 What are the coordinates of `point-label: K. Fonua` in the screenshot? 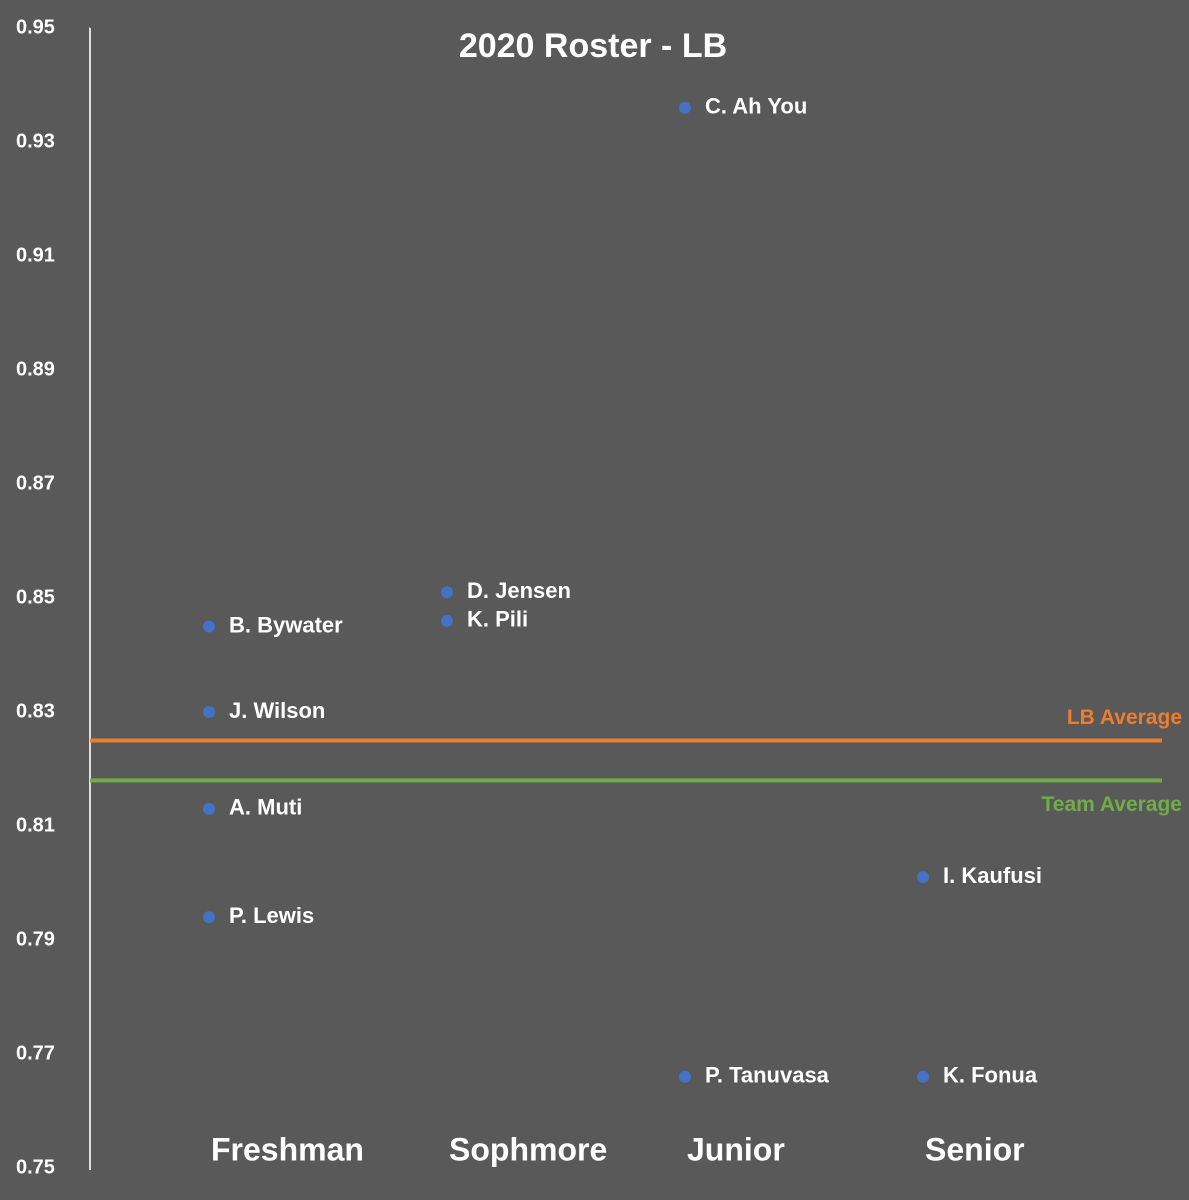 It's located at (990, 1075).